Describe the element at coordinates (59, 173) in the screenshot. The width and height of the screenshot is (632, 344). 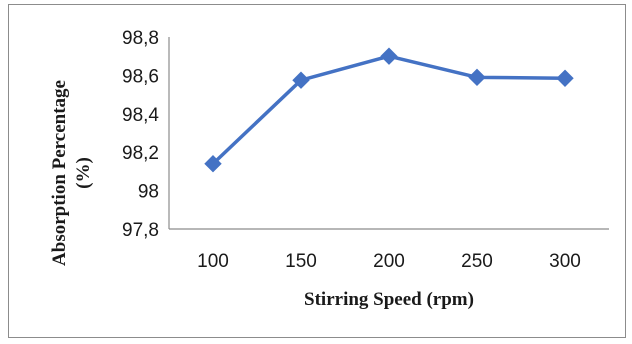
I see `y-axis-title-line-1: Absorption Percentage` at that location.